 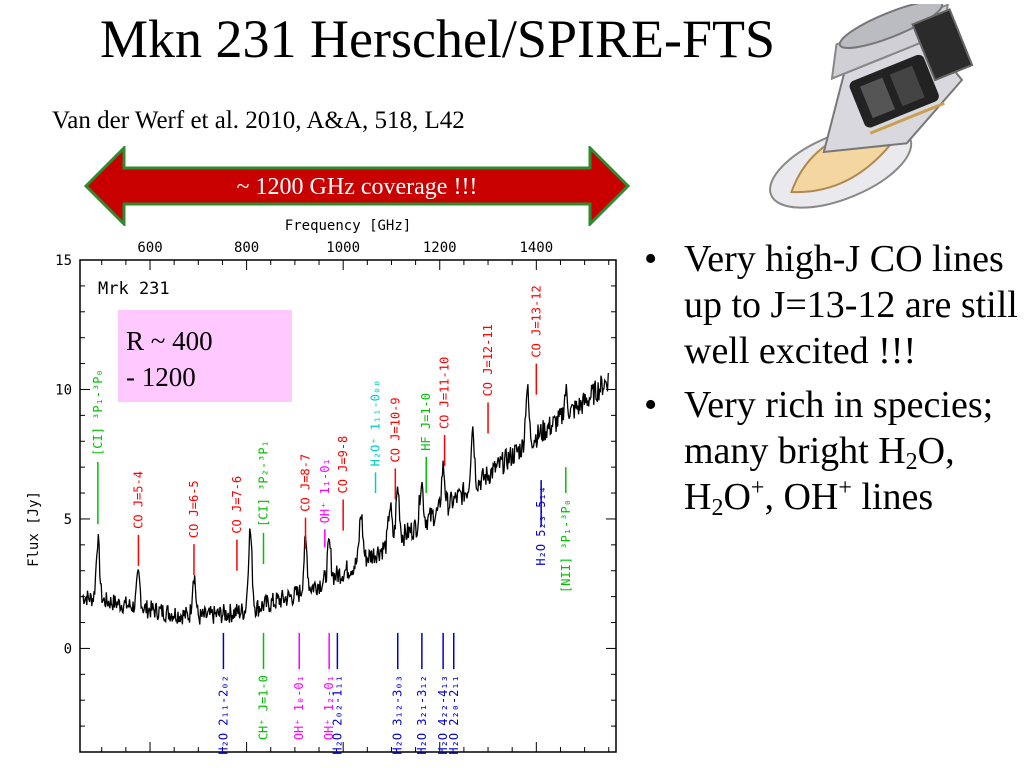 What do you see at coordinates (263, 707) in the screenshot?
I see `line-id-label: CH⁺ J=1-0` at bounding box center [263, 707].